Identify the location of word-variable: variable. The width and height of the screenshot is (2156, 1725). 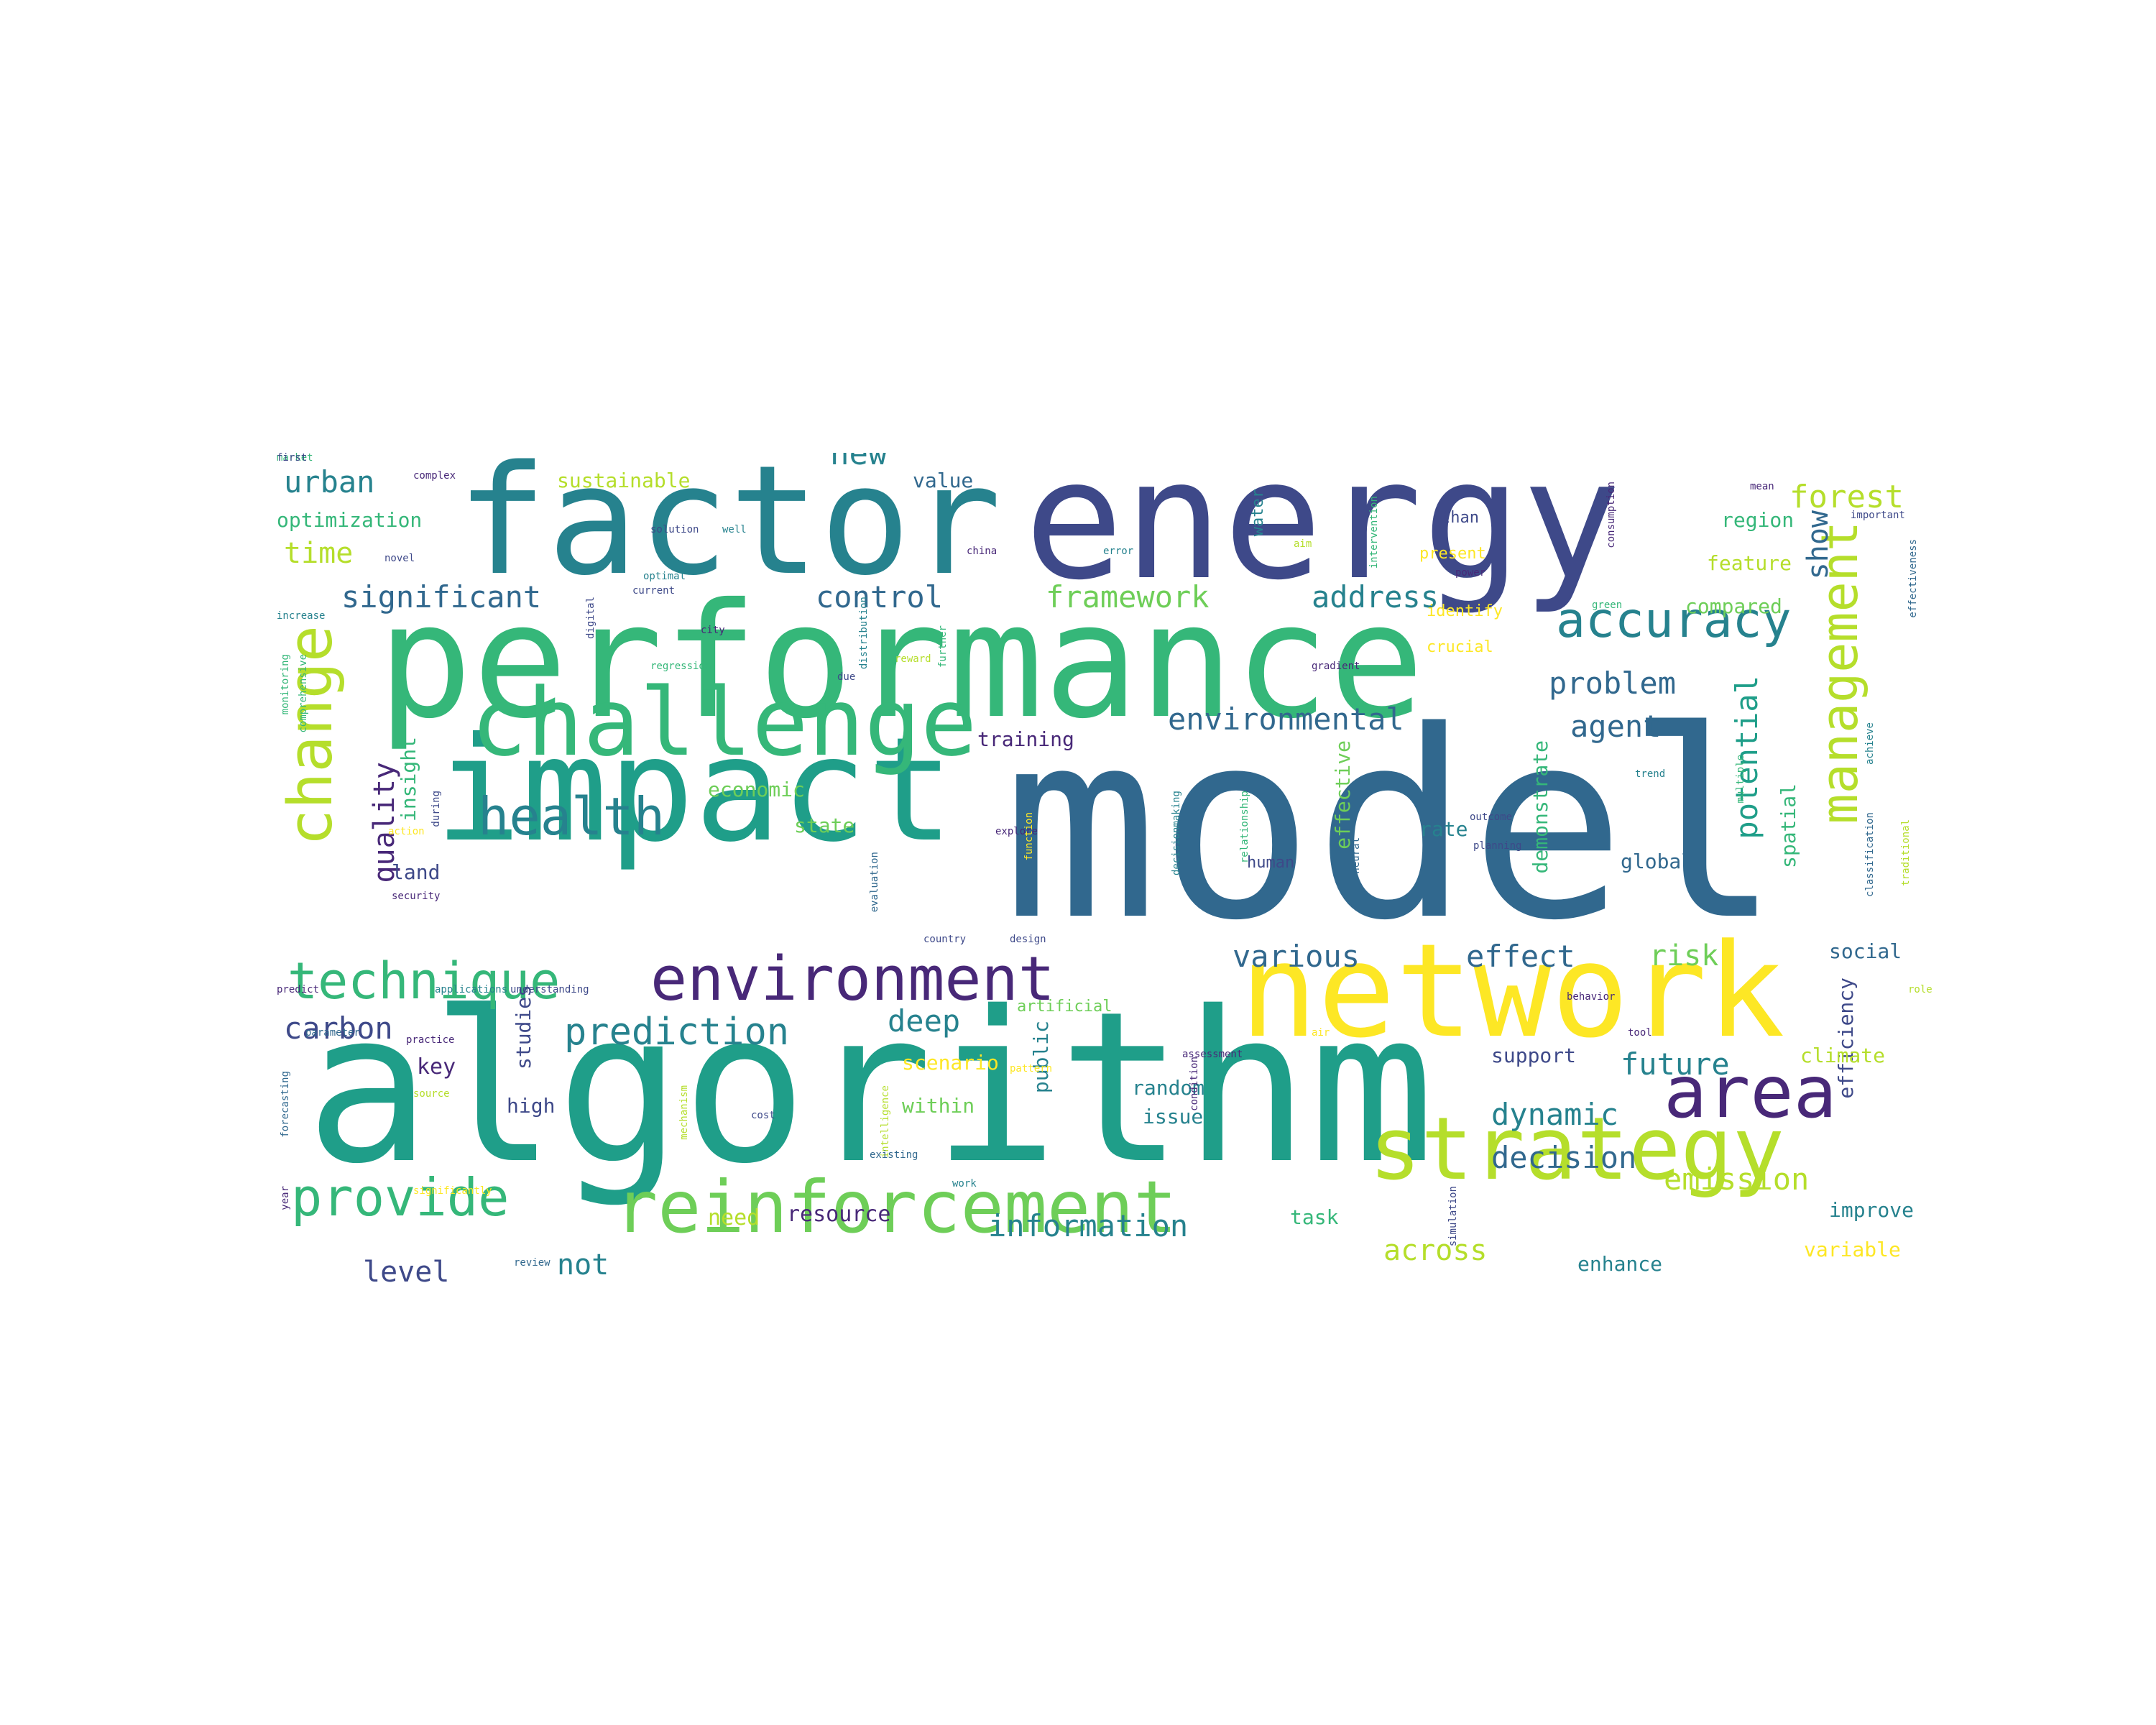
(1852, 1249).